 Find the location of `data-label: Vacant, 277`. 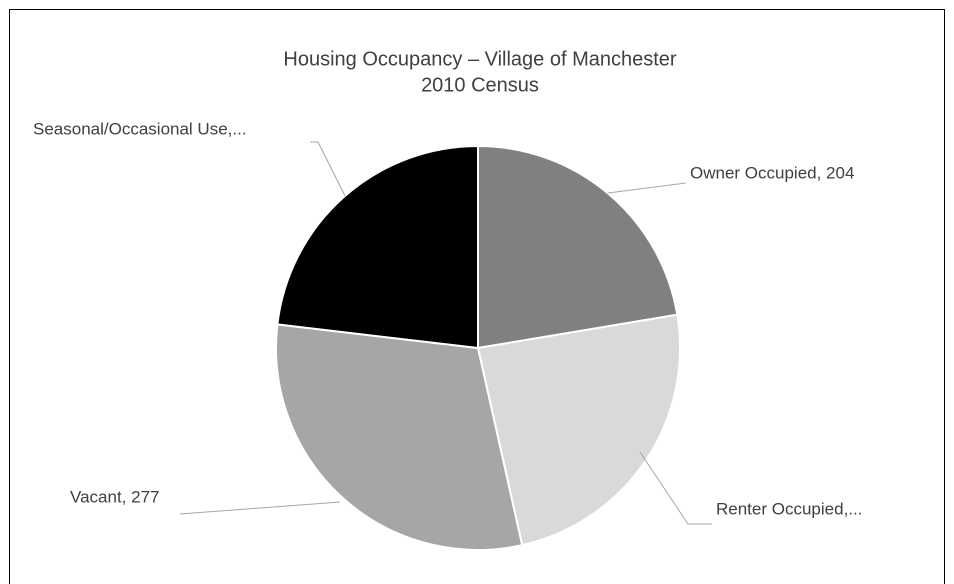

data-label: Vacant, 277 is located at coordinates (114, 496).